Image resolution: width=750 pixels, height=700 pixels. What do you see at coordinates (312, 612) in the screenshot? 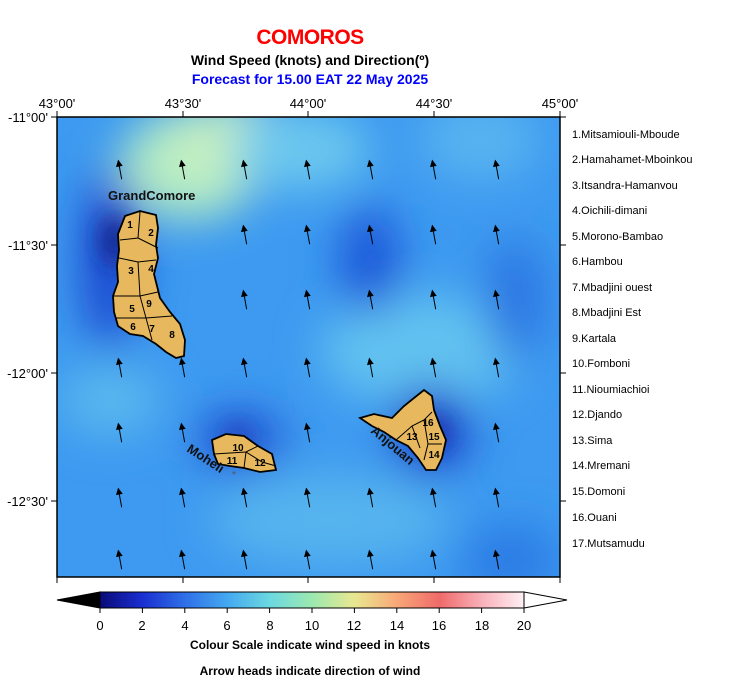
I see `colorbar: 0 2 4 6 8 10 12 14 16 18 20` at bounding box center [312, 612].